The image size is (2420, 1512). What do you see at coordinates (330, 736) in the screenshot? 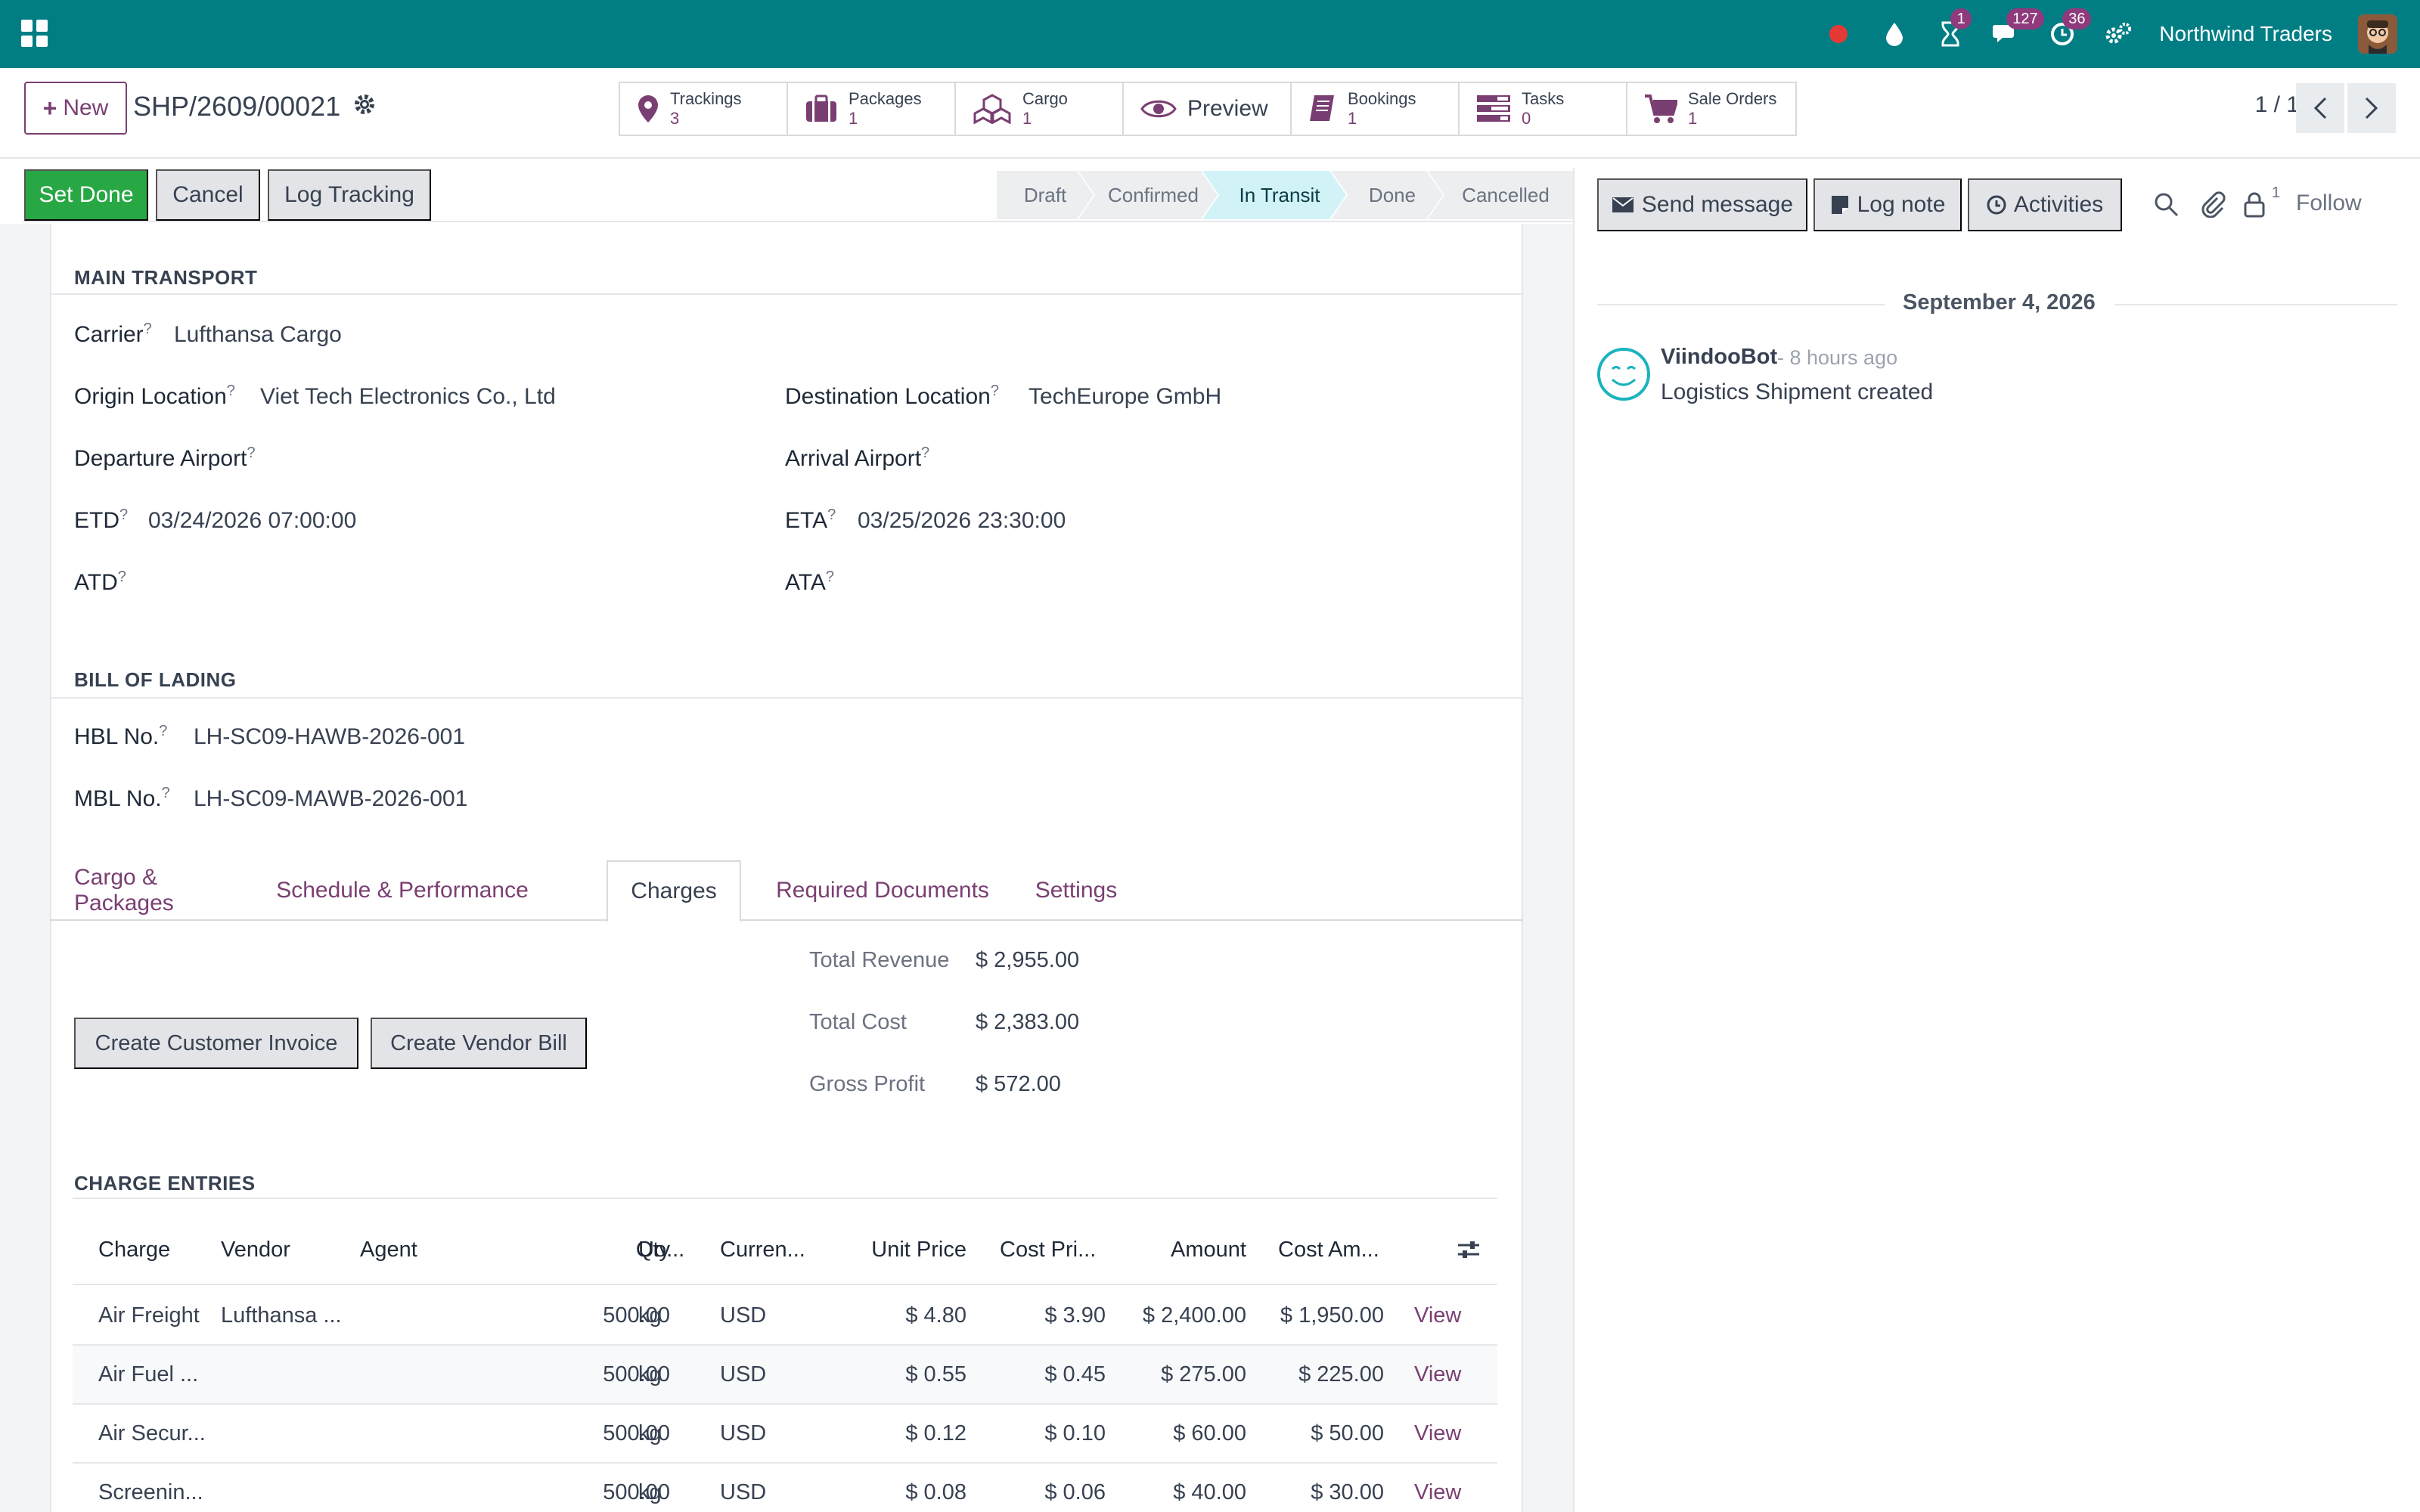
I see `hbl-field: LH-SC09-HAWB-2026-001` at bounding box center [330, 736].